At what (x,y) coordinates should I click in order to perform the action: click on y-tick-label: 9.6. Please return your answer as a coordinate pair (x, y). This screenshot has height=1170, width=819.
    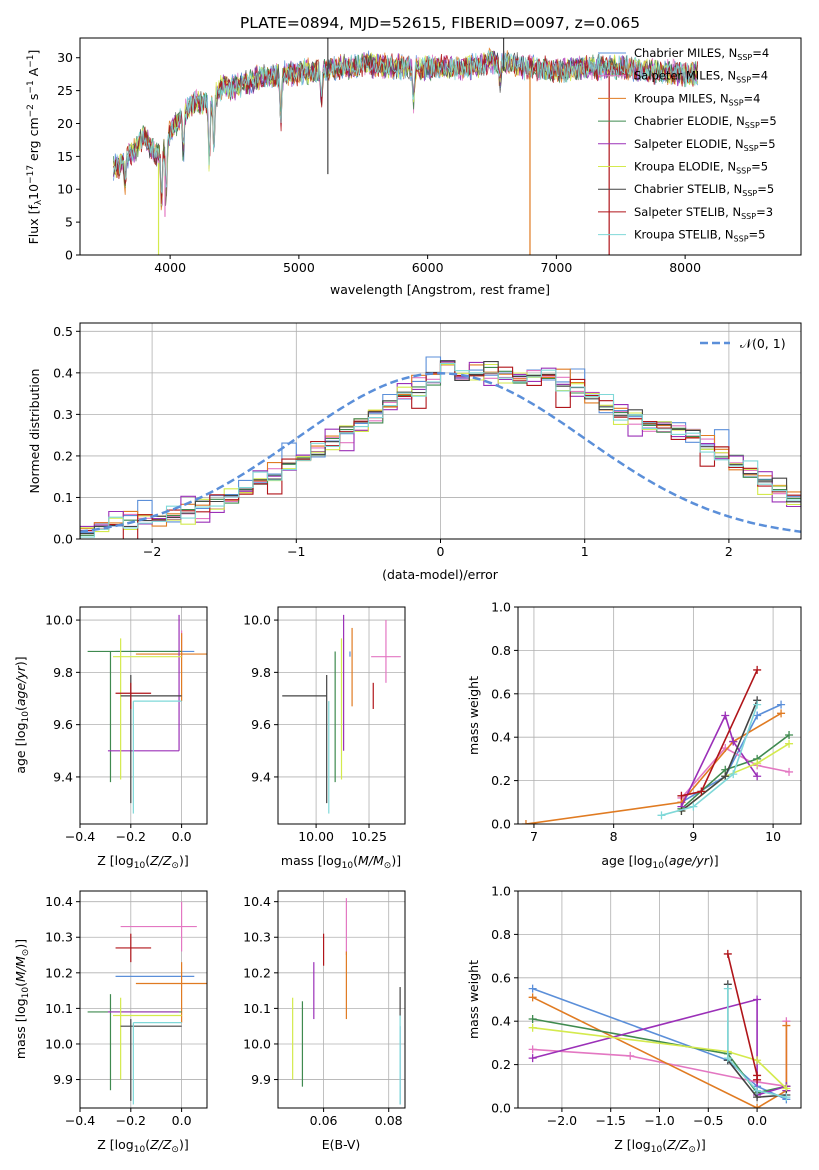
    Looking at the image, I should click on (63, 724).